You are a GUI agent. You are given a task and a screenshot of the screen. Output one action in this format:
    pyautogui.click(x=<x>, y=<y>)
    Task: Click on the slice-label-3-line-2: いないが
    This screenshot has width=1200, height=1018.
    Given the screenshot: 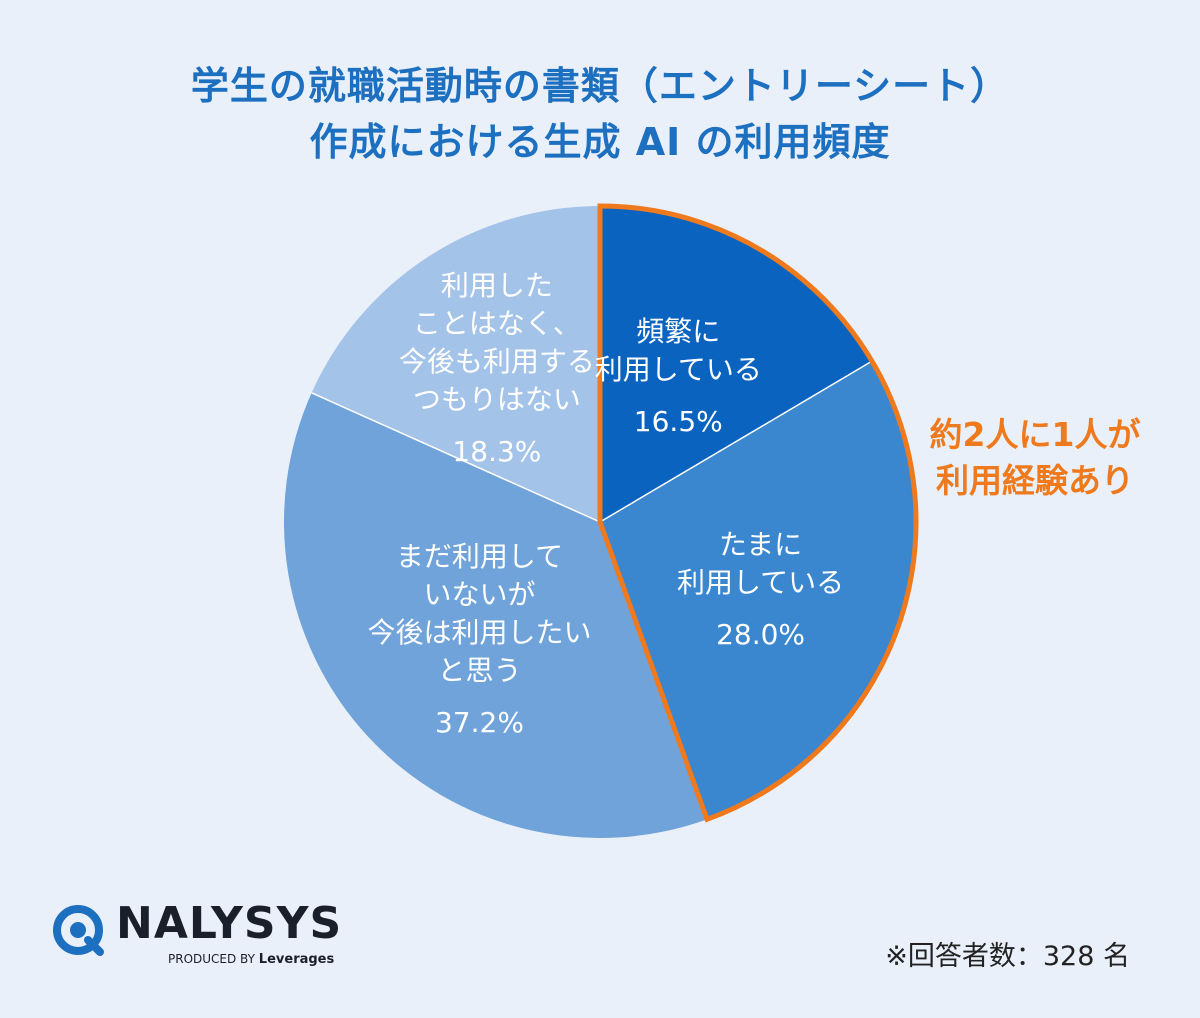 What is the action you would take?
    pyautogui.click(x=479, y=594)
    